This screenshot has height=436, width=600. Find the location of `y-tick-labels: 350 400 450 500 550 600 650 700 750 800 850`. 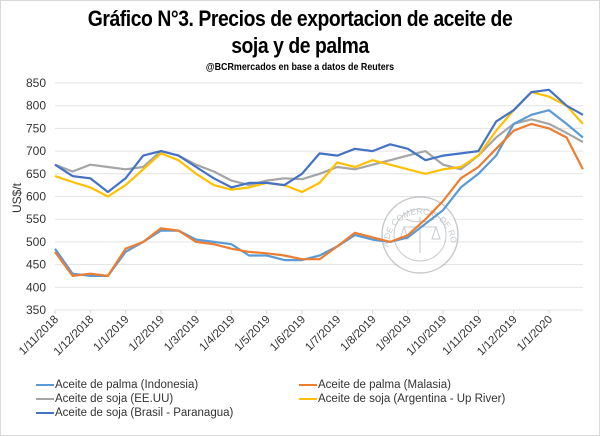

y-tick-labels: 350 400 450 500 550 600 650 700 750 800 850 is located at coordinates (36, 196).